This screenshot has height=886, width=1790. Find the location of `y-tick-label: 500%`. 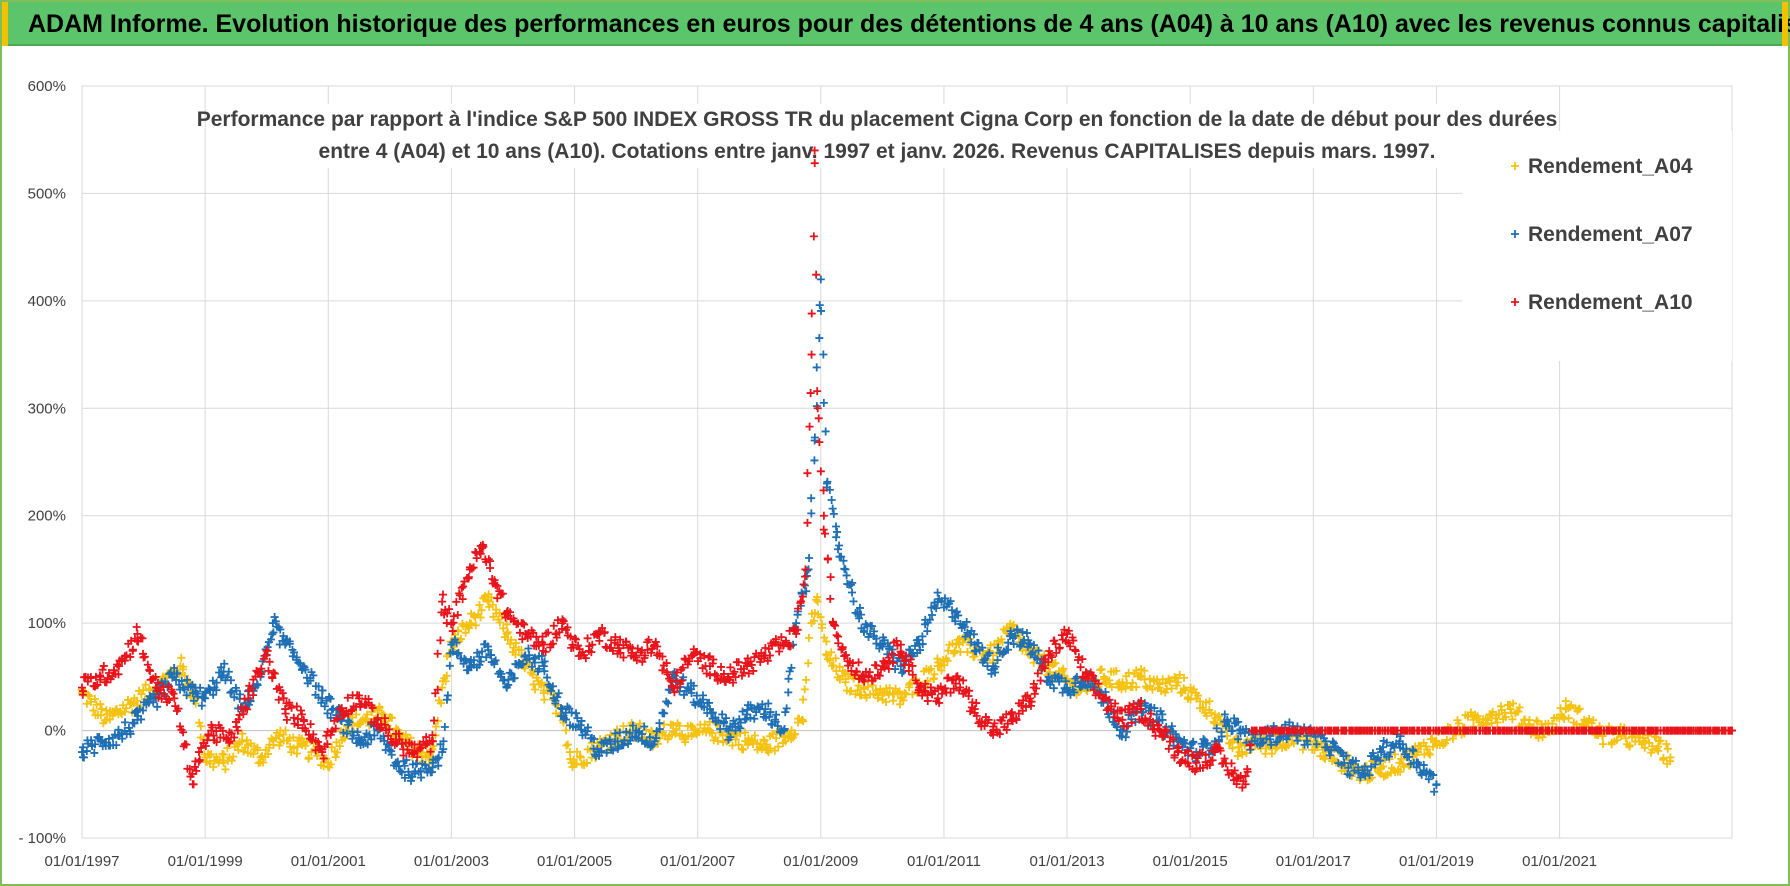

y-tick-label: 500% is located at coordinates (47, 193).